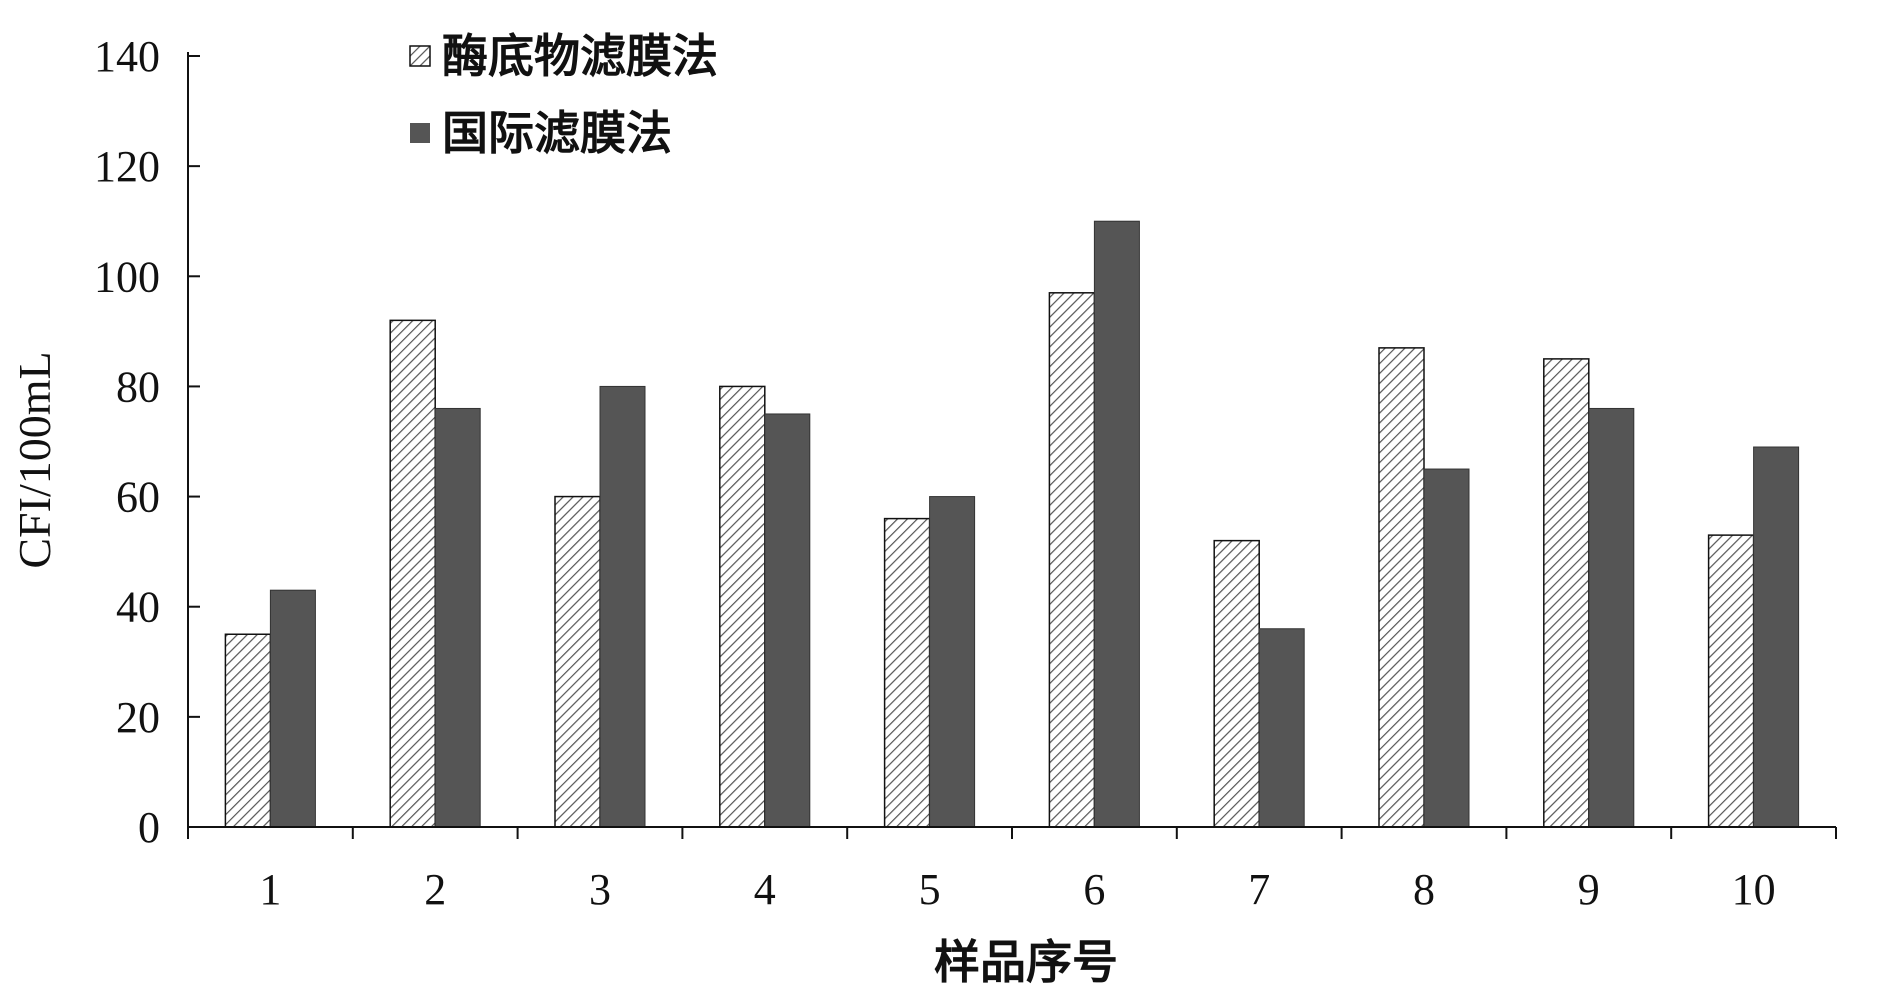 The width and height of the screenshot is (1890, 997). I want to click on y-tick-label: 40, so click(138, 607).